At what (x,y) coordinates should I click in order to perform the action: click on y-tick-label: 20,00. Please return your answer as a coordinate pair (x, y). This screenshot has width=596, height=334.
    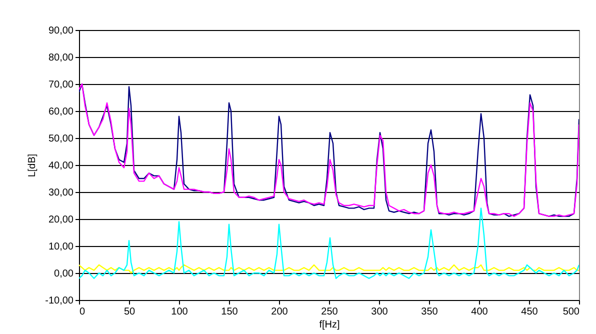
    Looking at the image, I should click on (61, 220).